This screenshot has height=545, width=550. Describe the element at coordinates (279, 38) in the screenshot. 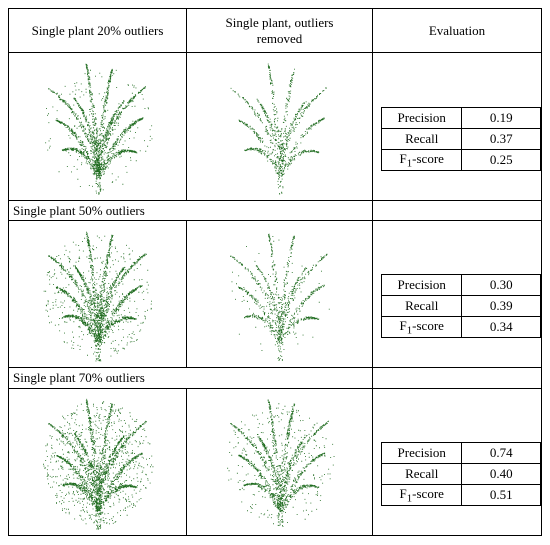

I see `header-removed-line2: removed` at that location.